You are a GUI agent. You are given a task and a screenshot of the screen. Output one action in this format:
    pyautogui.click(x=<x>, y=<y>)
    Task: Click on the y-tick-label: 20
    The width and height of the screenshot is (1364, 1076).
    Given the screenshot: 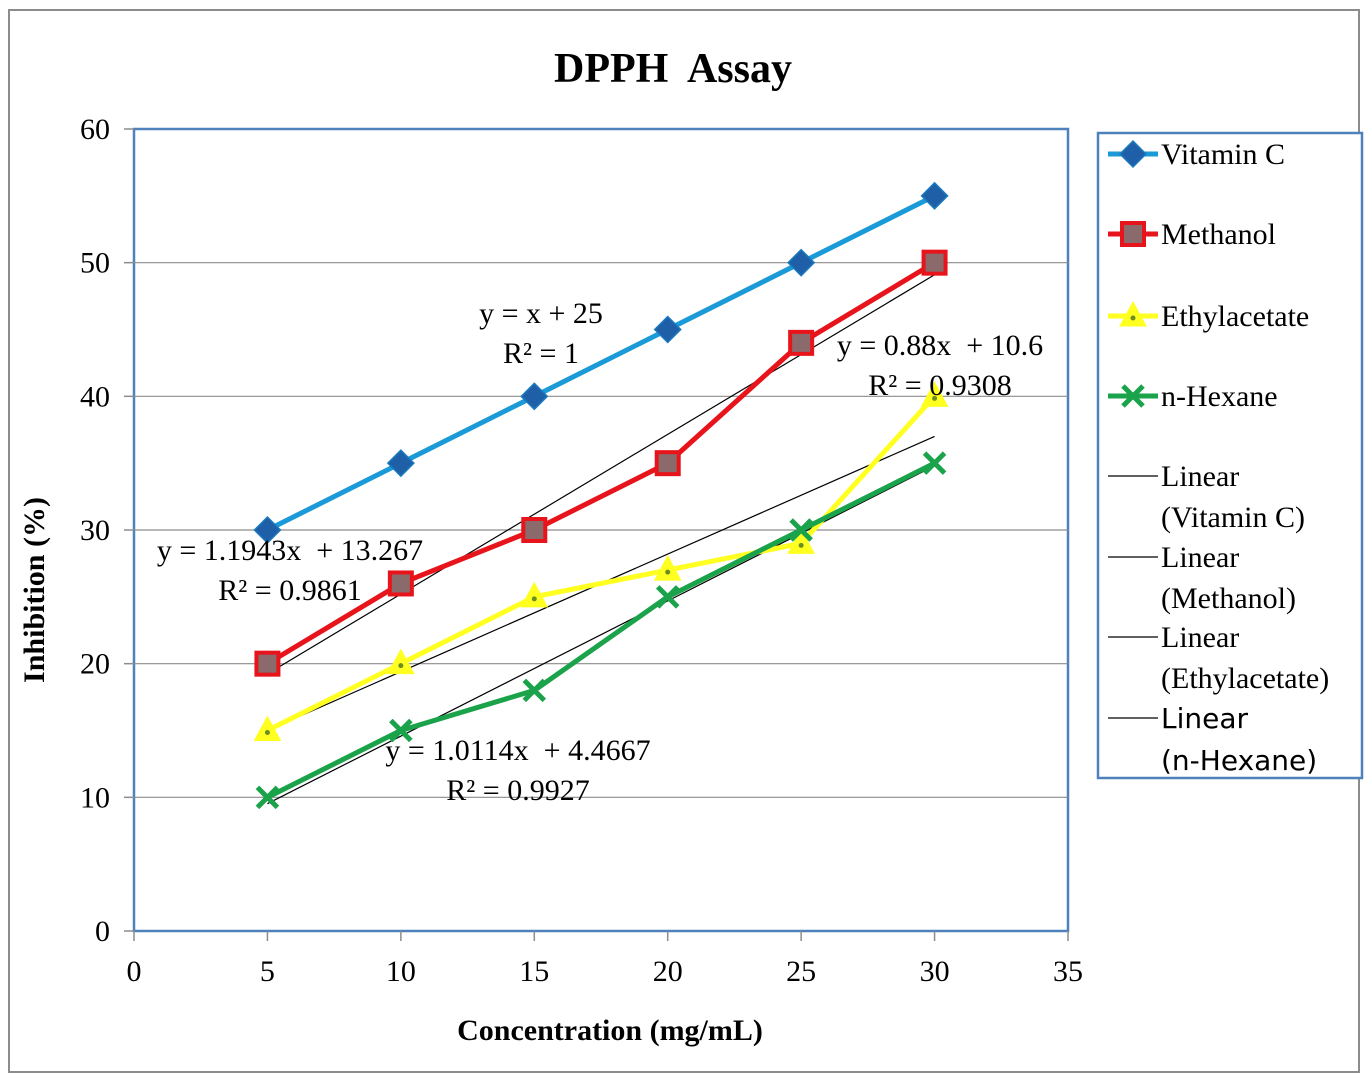 What is the action you would take?
    pyautogui.click(x=95, y=664)
    